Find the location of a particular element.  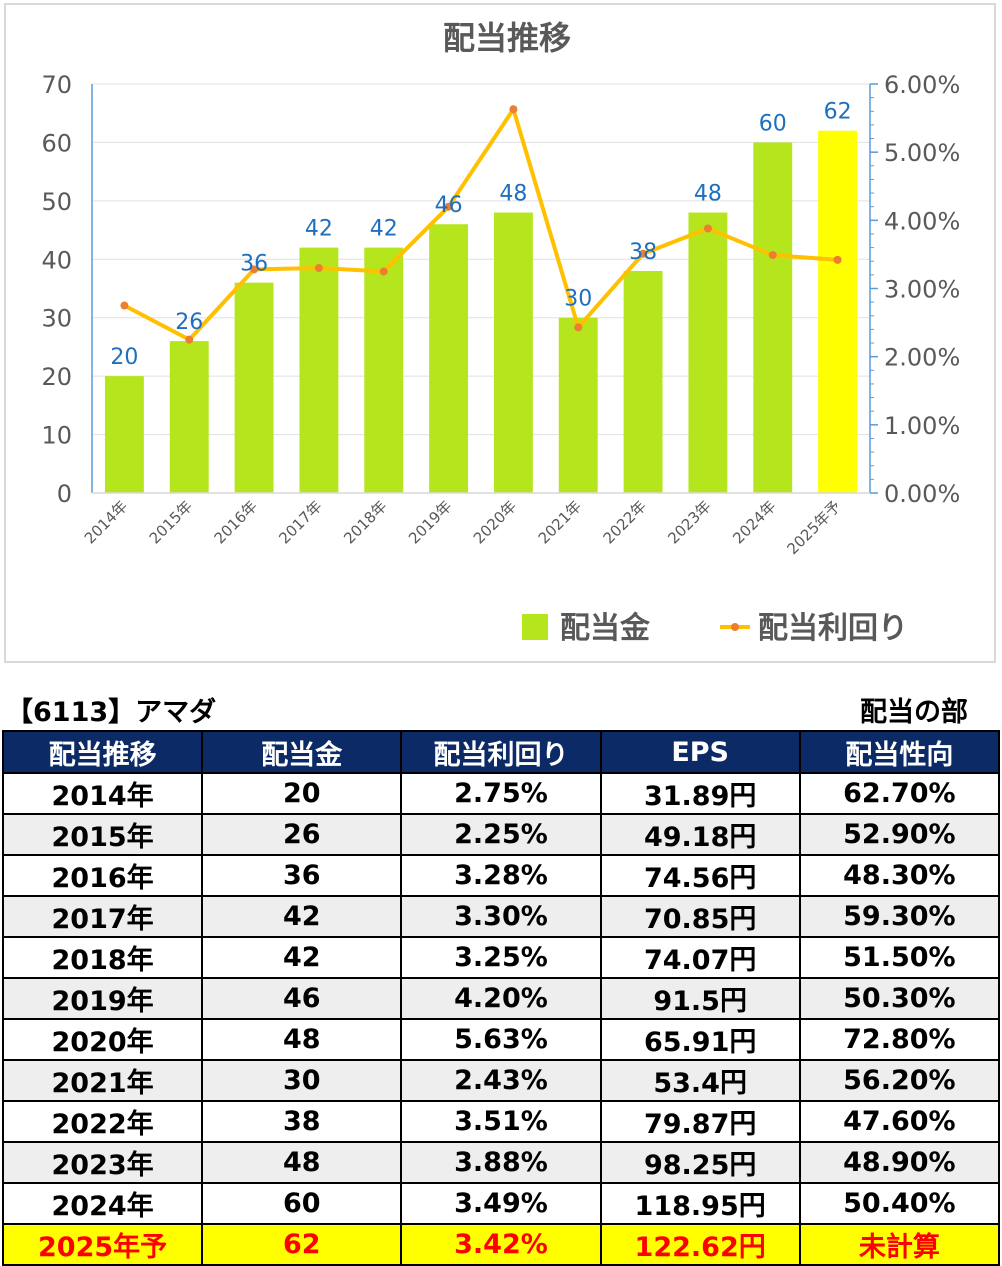

table-cell: 2.25% is located at coordinates (501, 834).